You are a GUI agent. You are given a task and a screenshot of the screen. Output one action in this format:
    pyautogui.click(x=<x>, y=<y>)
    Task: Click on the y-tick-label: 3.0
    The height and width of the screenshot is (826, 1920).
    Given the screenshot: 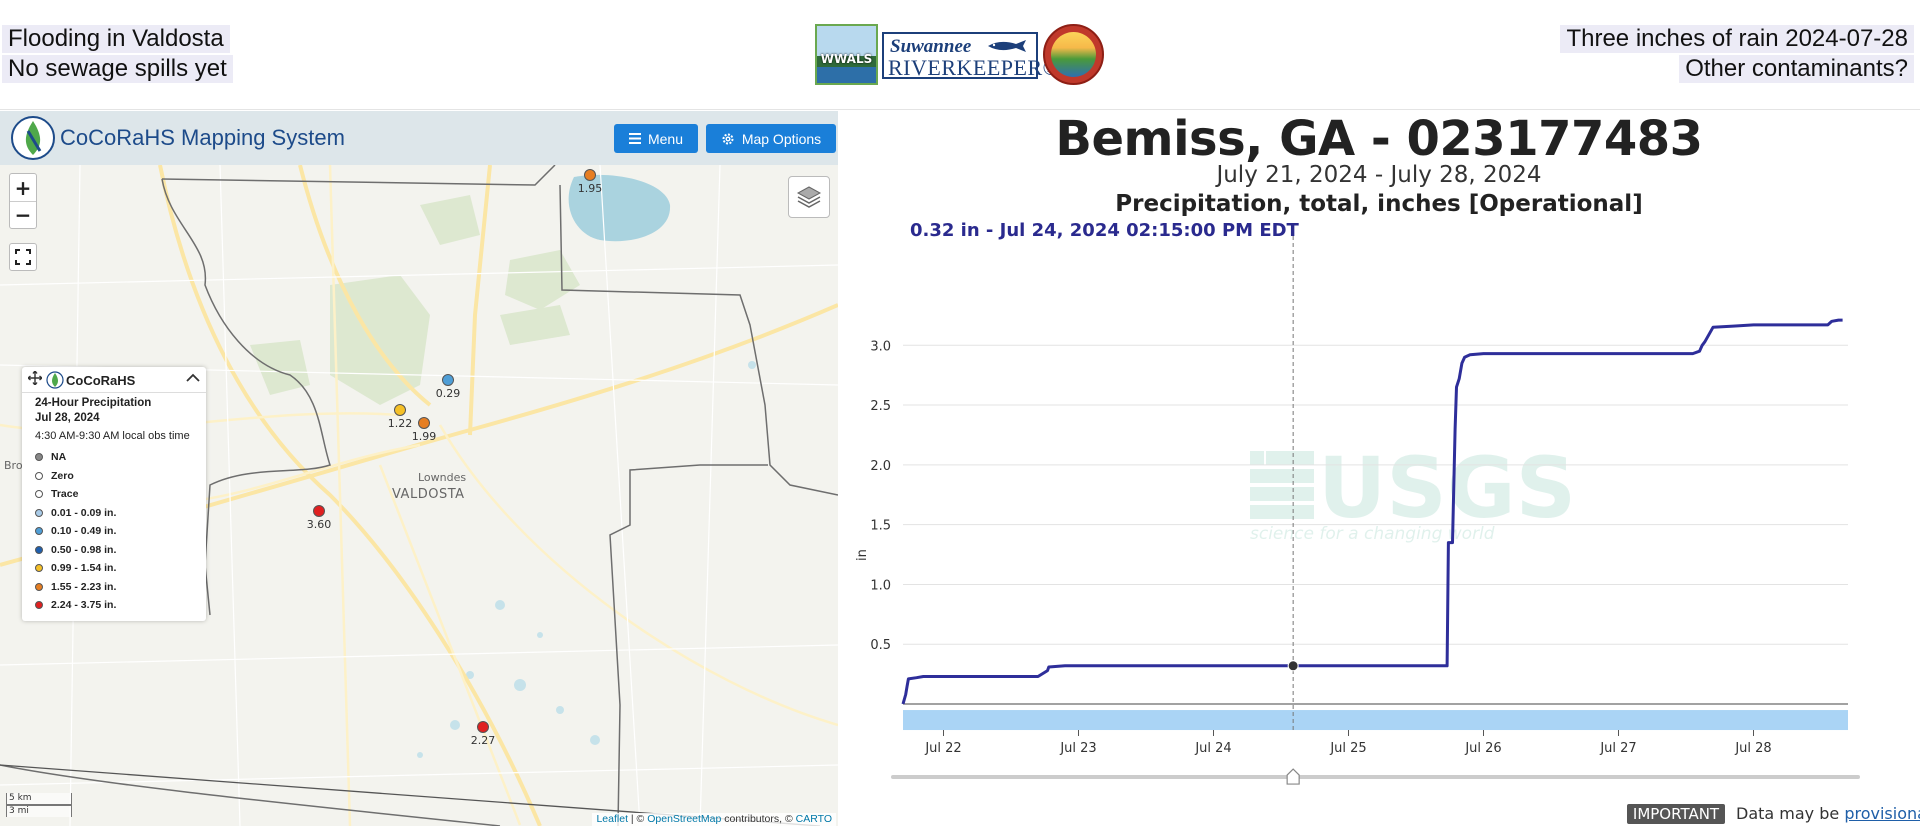 What is the action you would take?
    pyautogui.click(x=880, y=346)
    